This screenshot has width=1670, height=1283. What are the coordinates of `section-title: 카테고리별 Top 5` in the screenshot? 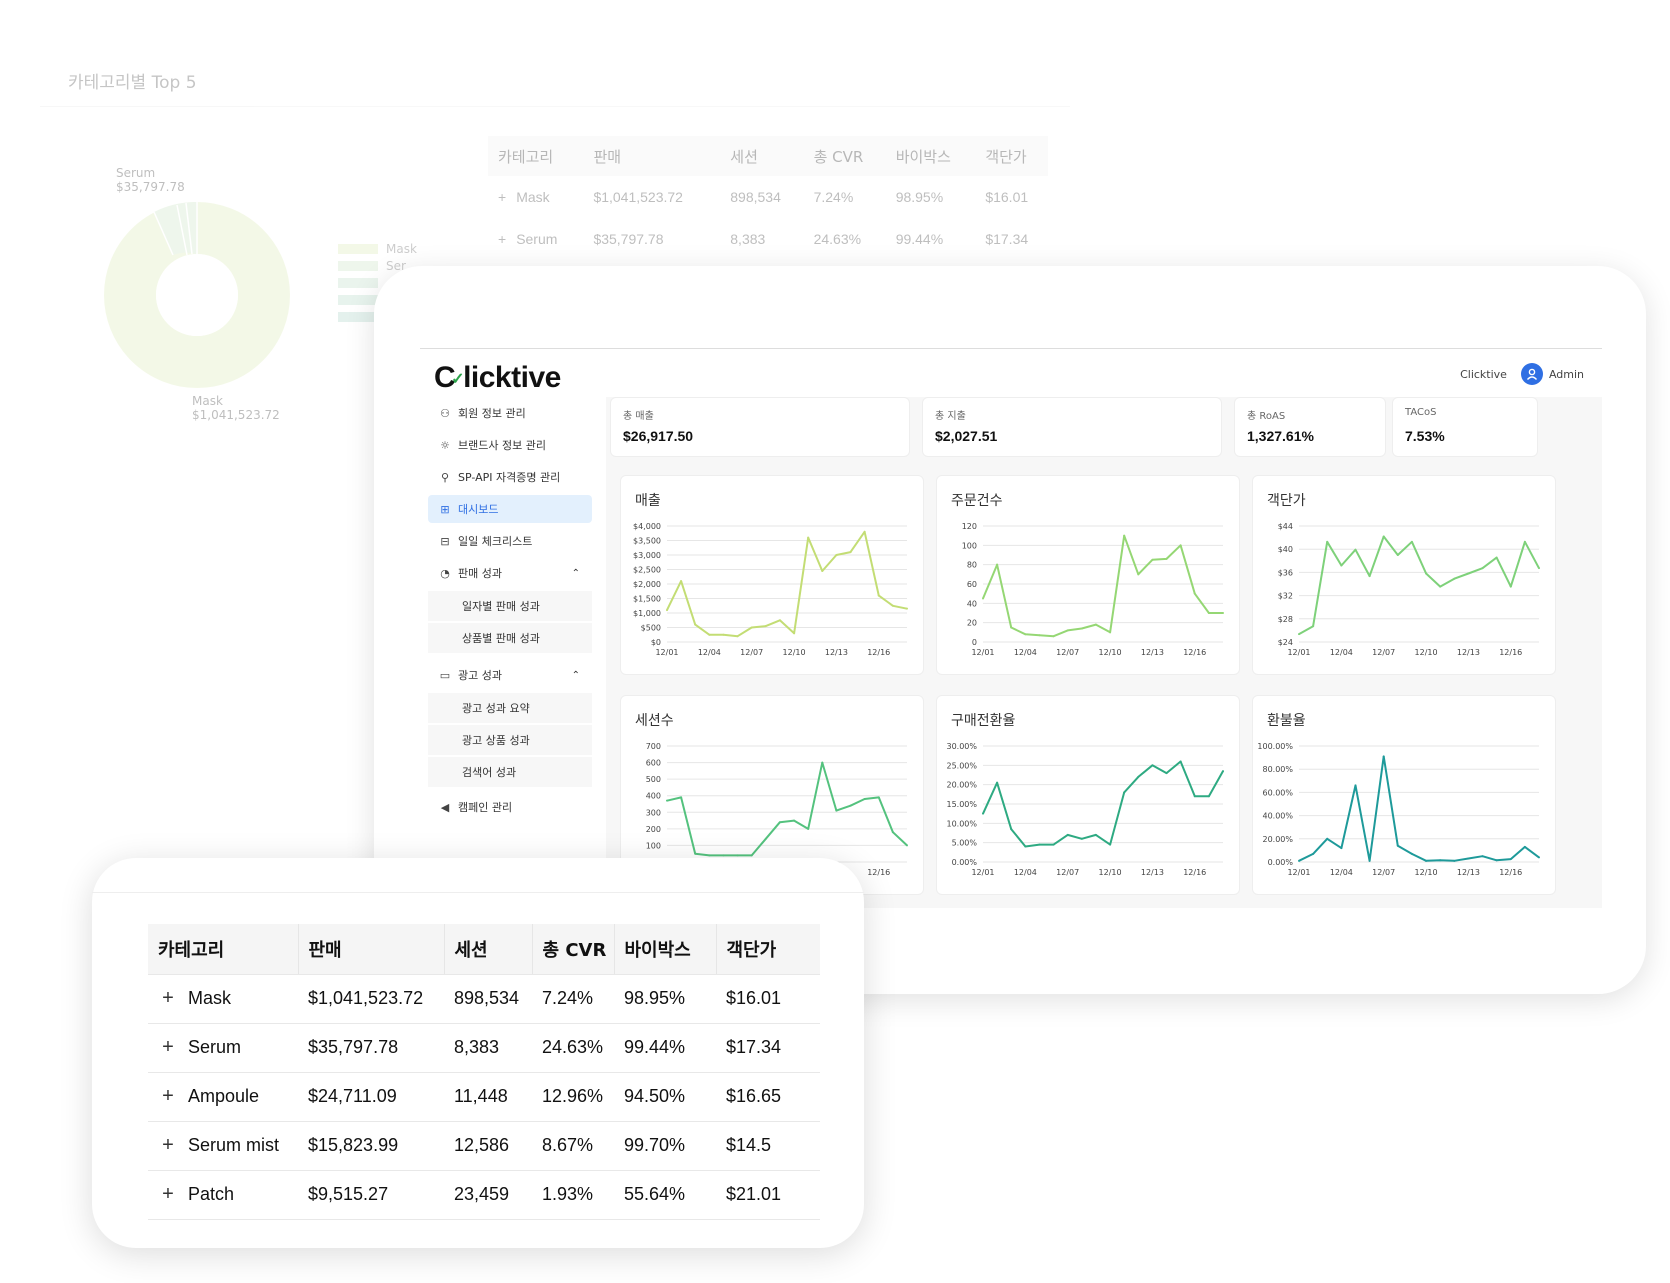 It's located at (132, 83).